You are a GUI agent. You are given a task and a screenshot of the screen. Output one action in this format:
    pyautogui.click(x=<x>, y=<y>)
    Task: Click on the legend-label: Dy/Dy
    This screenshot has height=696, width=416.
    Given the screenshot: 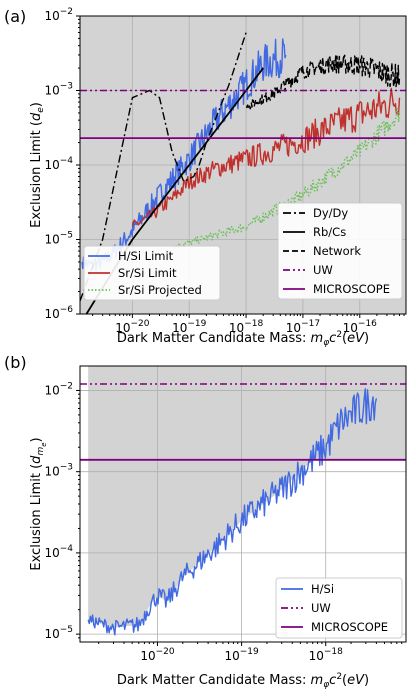 What is the action you would take?
    pyautogui.click(x=330, y=213)
    